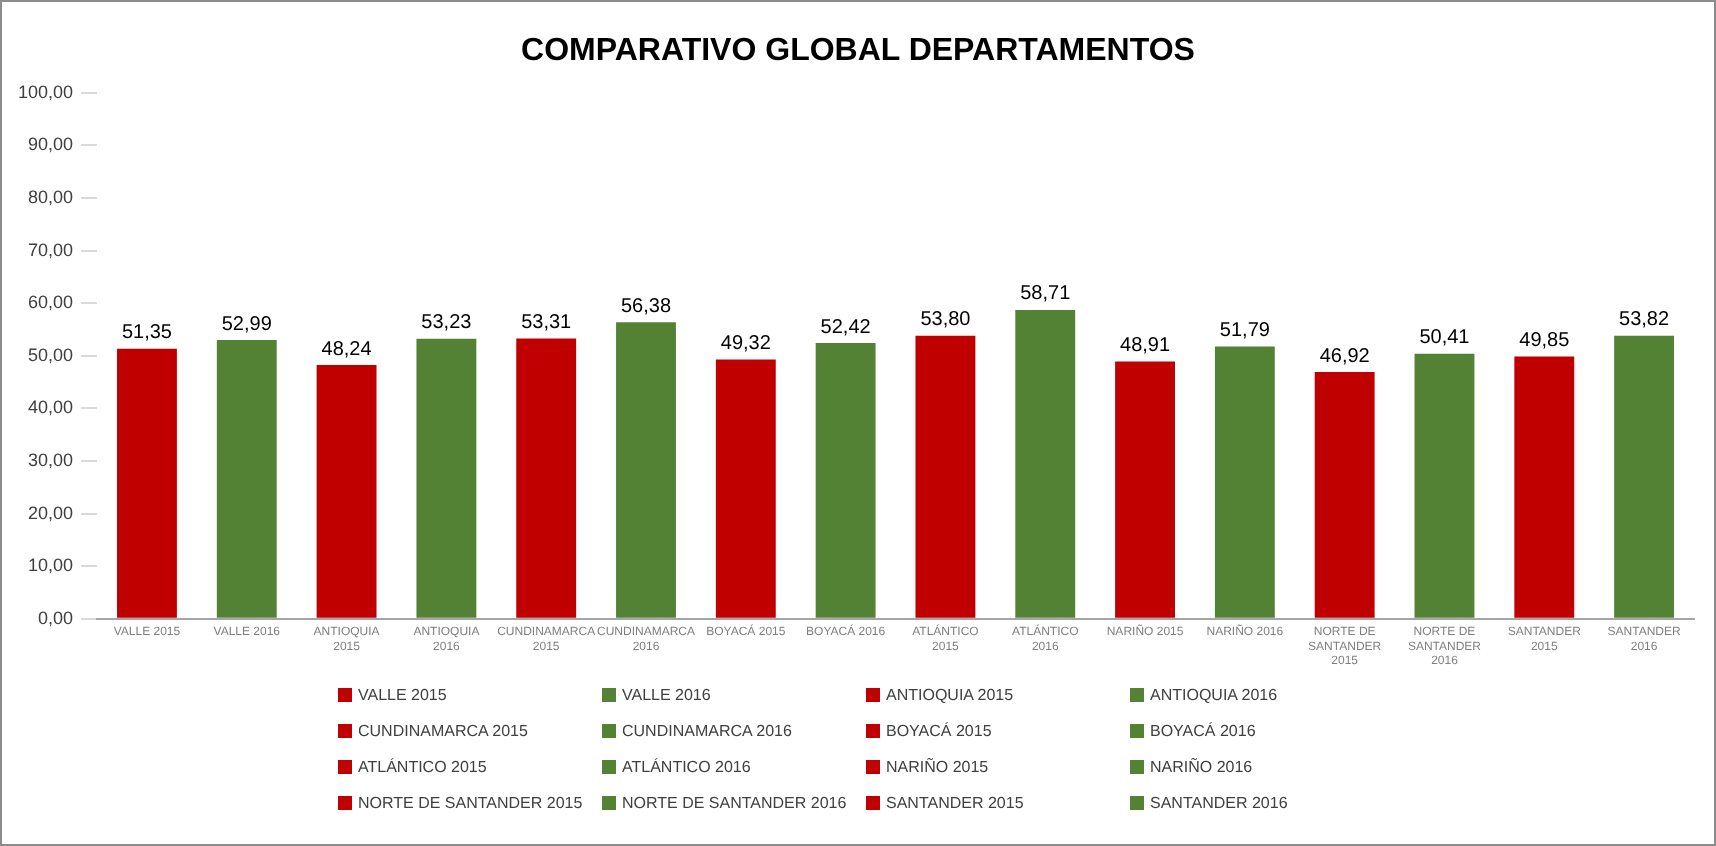  Describe the element at coordinates (950, 694) in the screenshot. I see `legend-label: ANTIOQUIA 2015` at that location.